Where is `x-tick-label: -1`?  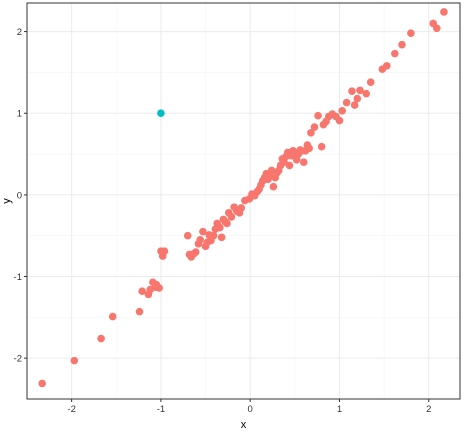 x-tick-label: -1 is located at coordinates (161, 409).